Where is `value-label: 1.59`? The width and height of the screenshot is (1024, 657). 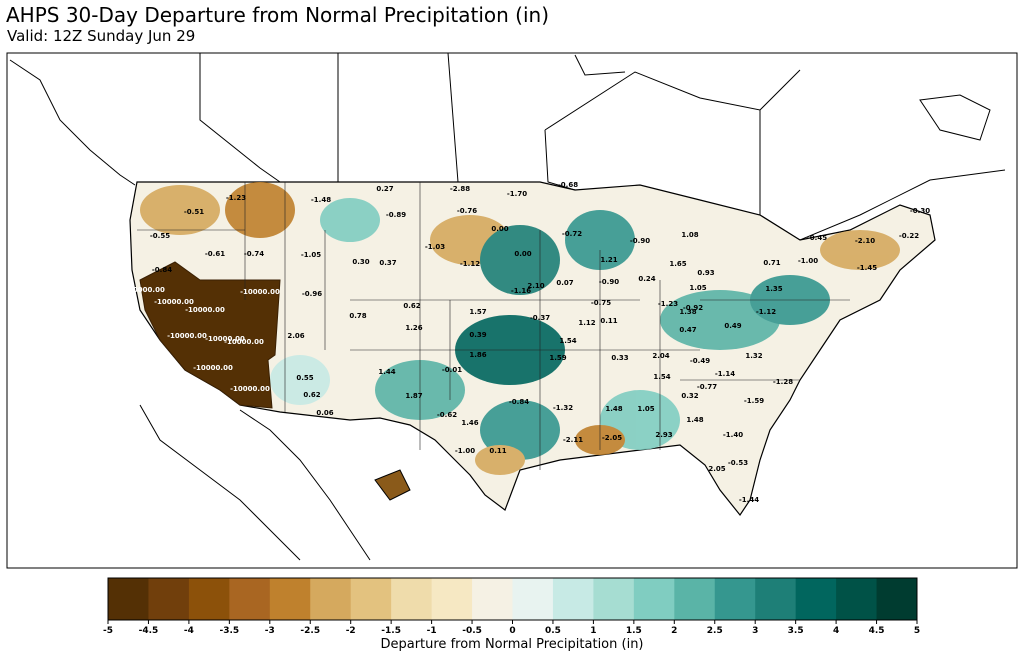 value-label: 1.59 is located at coordinates (557, 358).